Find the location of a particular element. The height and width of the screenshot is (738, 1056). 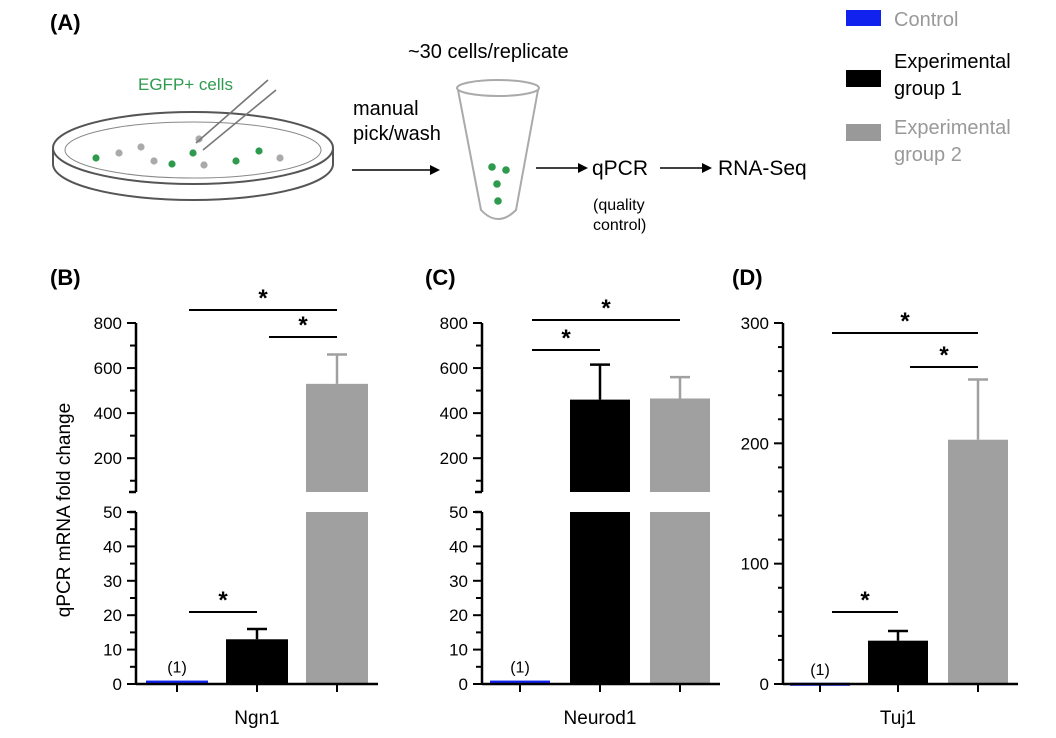

panel-label-d: (D) is located at coordinates (747, 277).